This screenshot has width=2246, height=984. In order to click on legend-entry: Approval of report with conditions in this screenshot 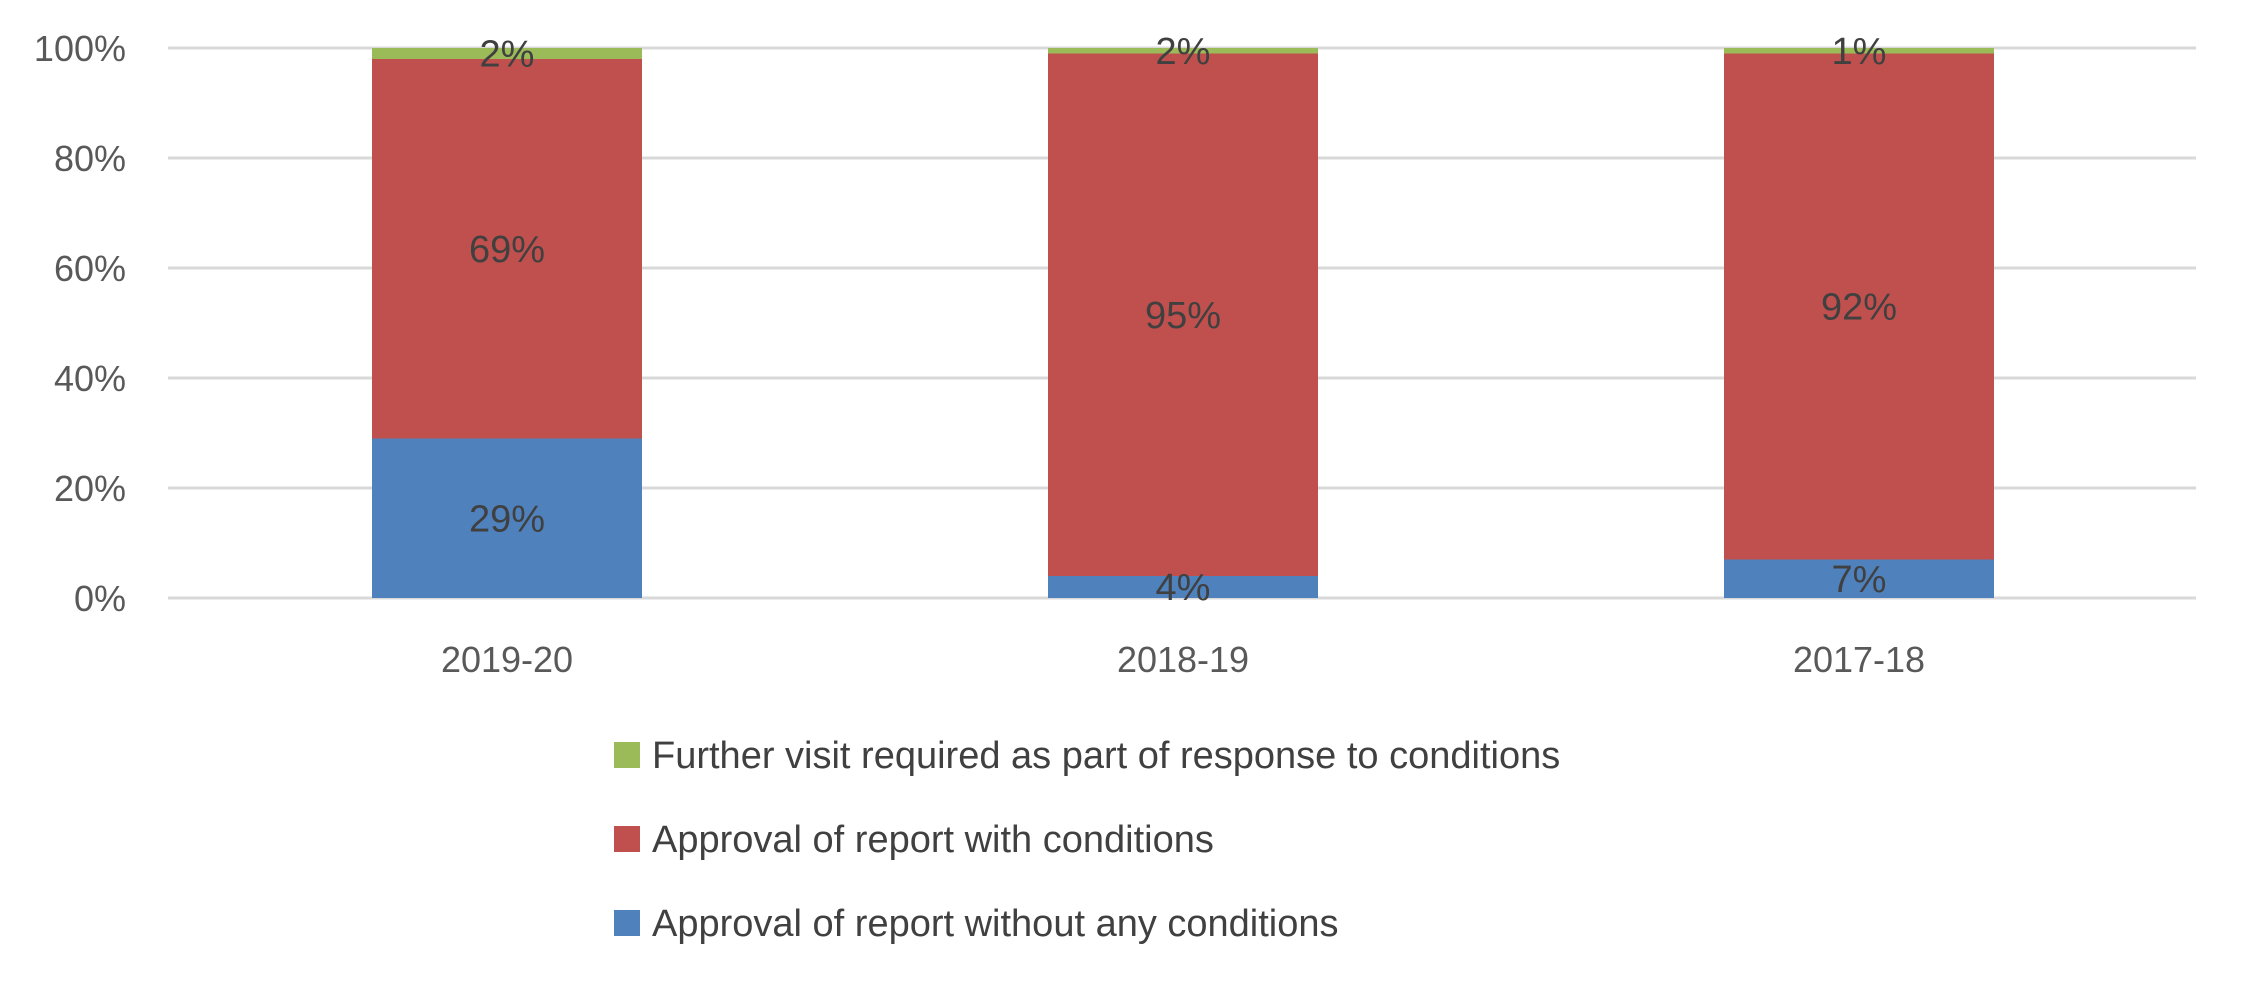, I will do `click(933, 840)`.